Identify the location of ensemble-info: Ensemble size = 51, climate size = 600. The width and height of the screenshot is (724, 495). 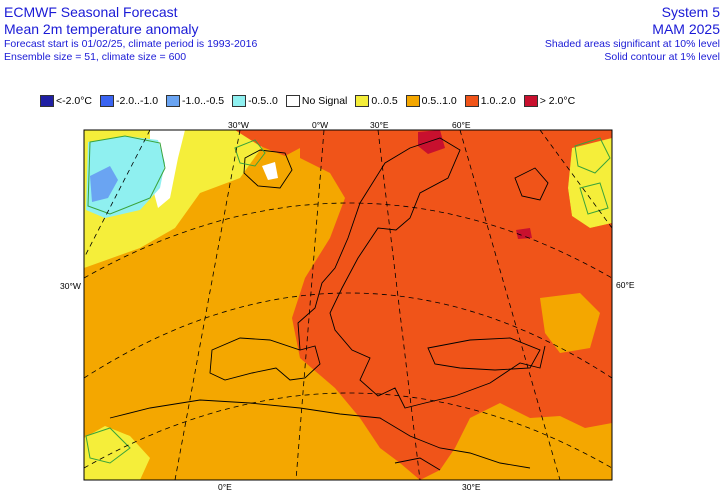
(95, 57).